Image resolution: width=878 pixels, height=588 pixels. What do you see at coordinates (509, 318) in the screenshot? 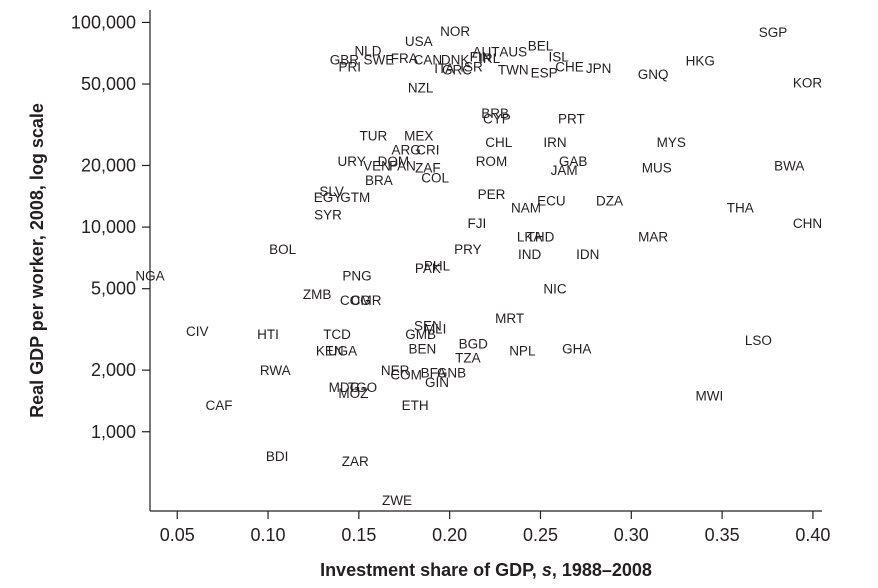
I see `point-label-mrt: MRT` at bounding box center [509, 318].